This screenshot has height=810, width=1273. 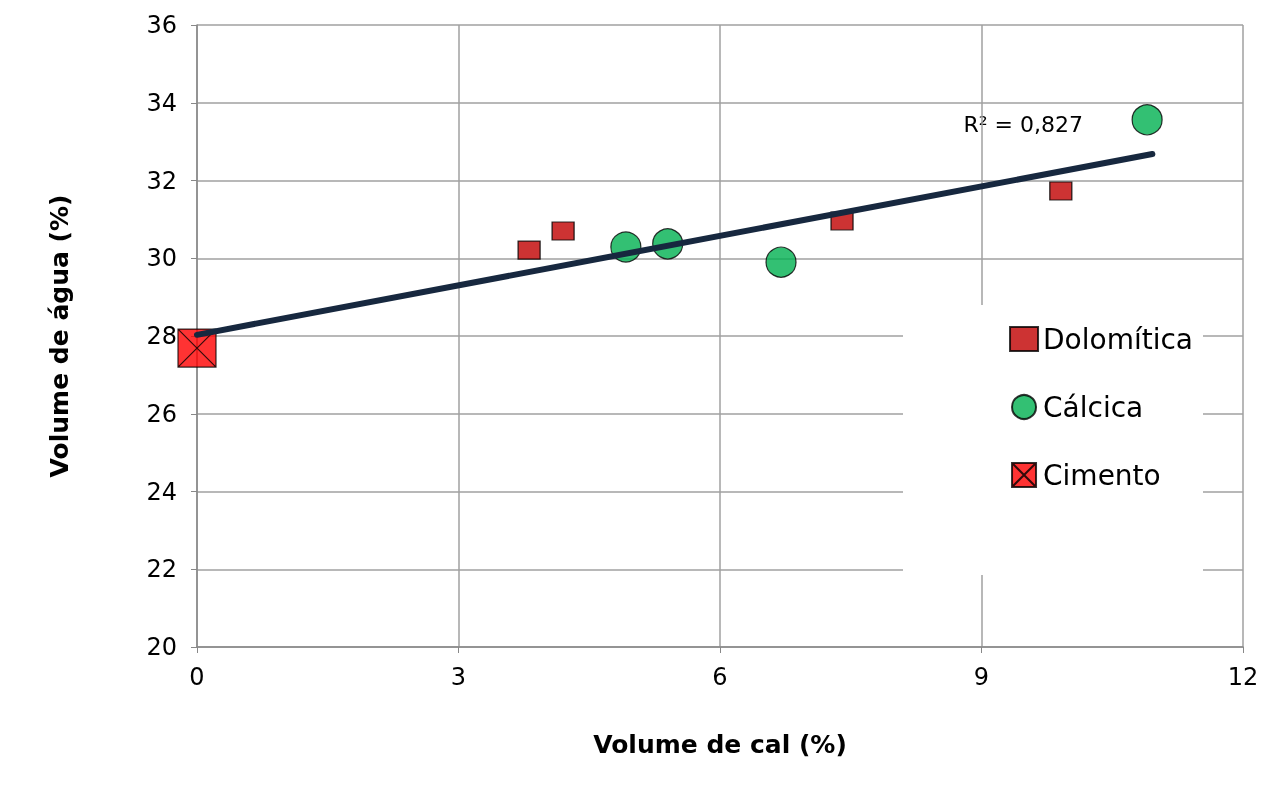 I want to click on legend-label: Dolomítica, so click(x=1118, y=339).